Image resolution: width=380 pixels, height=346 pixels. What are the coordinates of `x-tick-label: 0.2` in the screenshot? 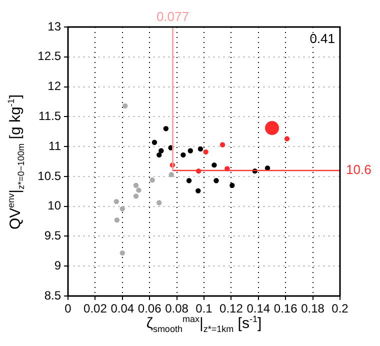 It's located at (340, 309).